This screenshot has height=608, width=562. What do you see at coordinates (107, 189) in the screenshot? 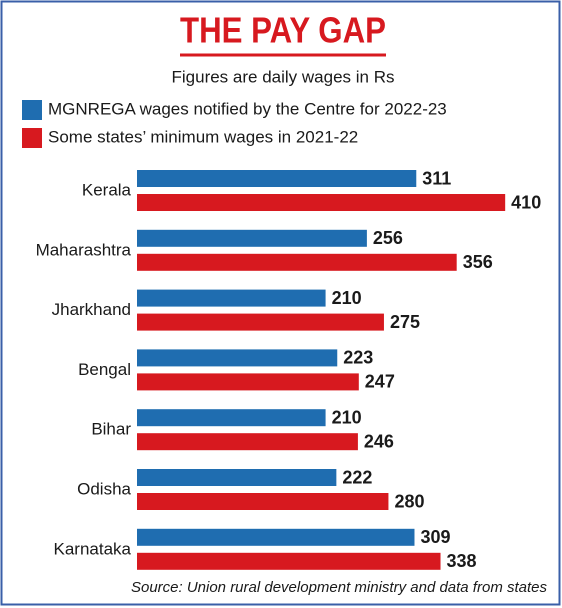
I see `category-label: Kerala` at bounding box center [107, 189].